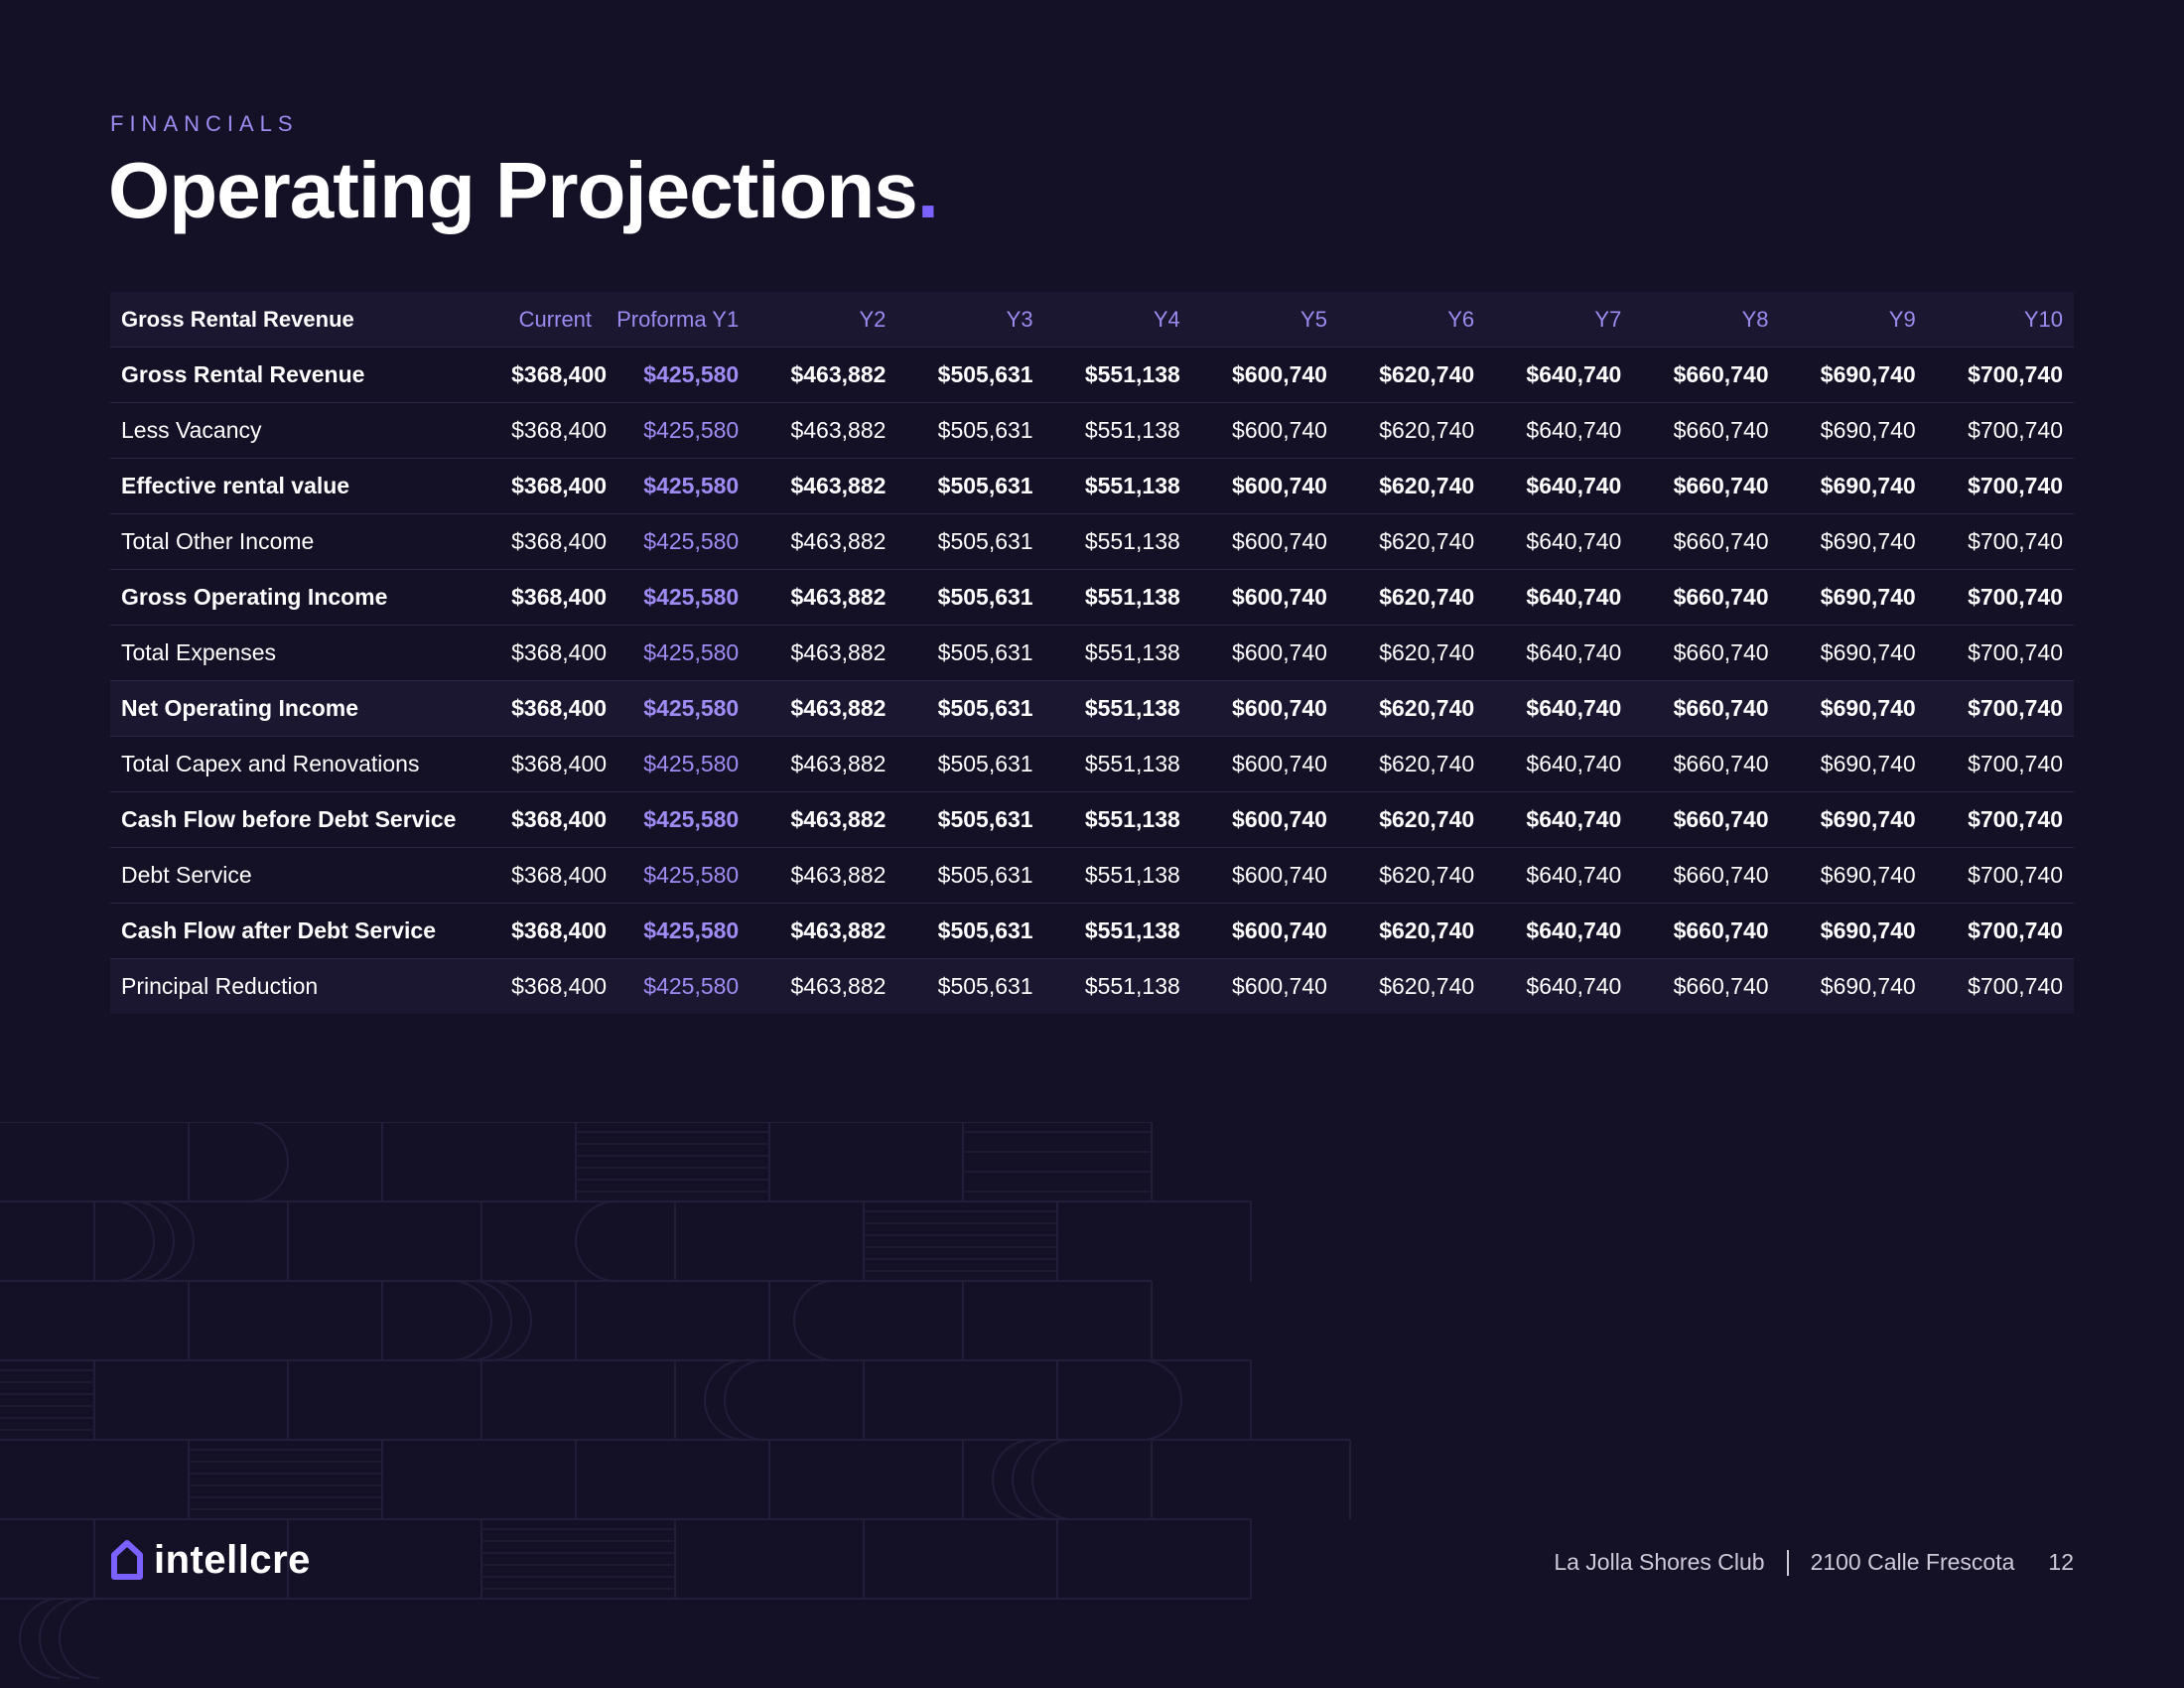  Describe the element at coordinates (1019, 319) in the screenshot. I see `header-column-4: Y3` at that location.